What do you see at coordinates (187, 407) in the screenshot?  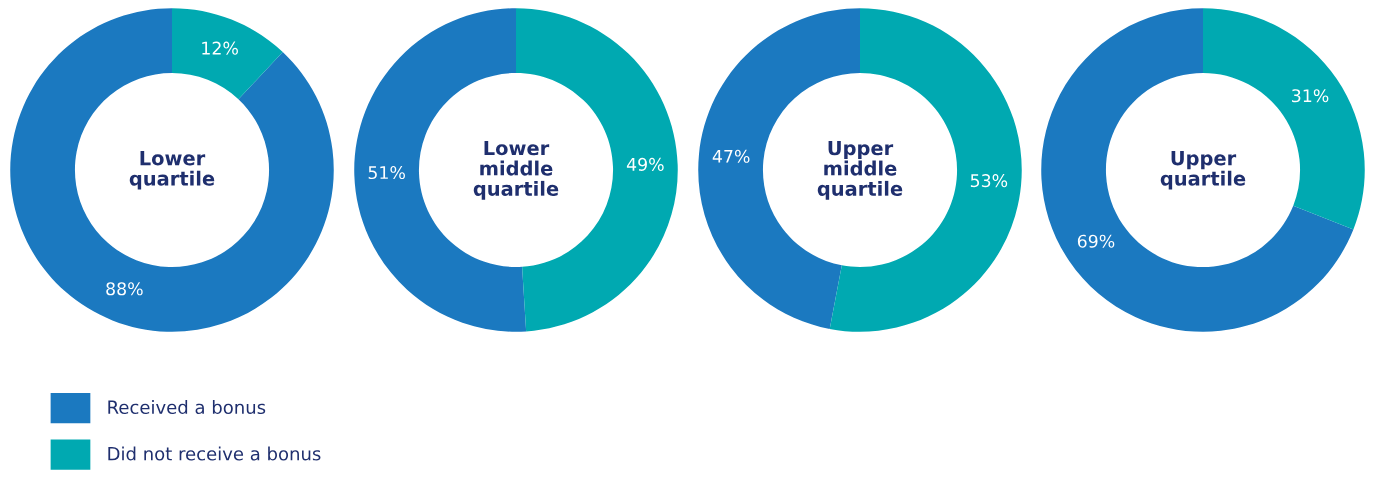 I see `legend-label: Received a bonus` at bounding box center [187, 407].